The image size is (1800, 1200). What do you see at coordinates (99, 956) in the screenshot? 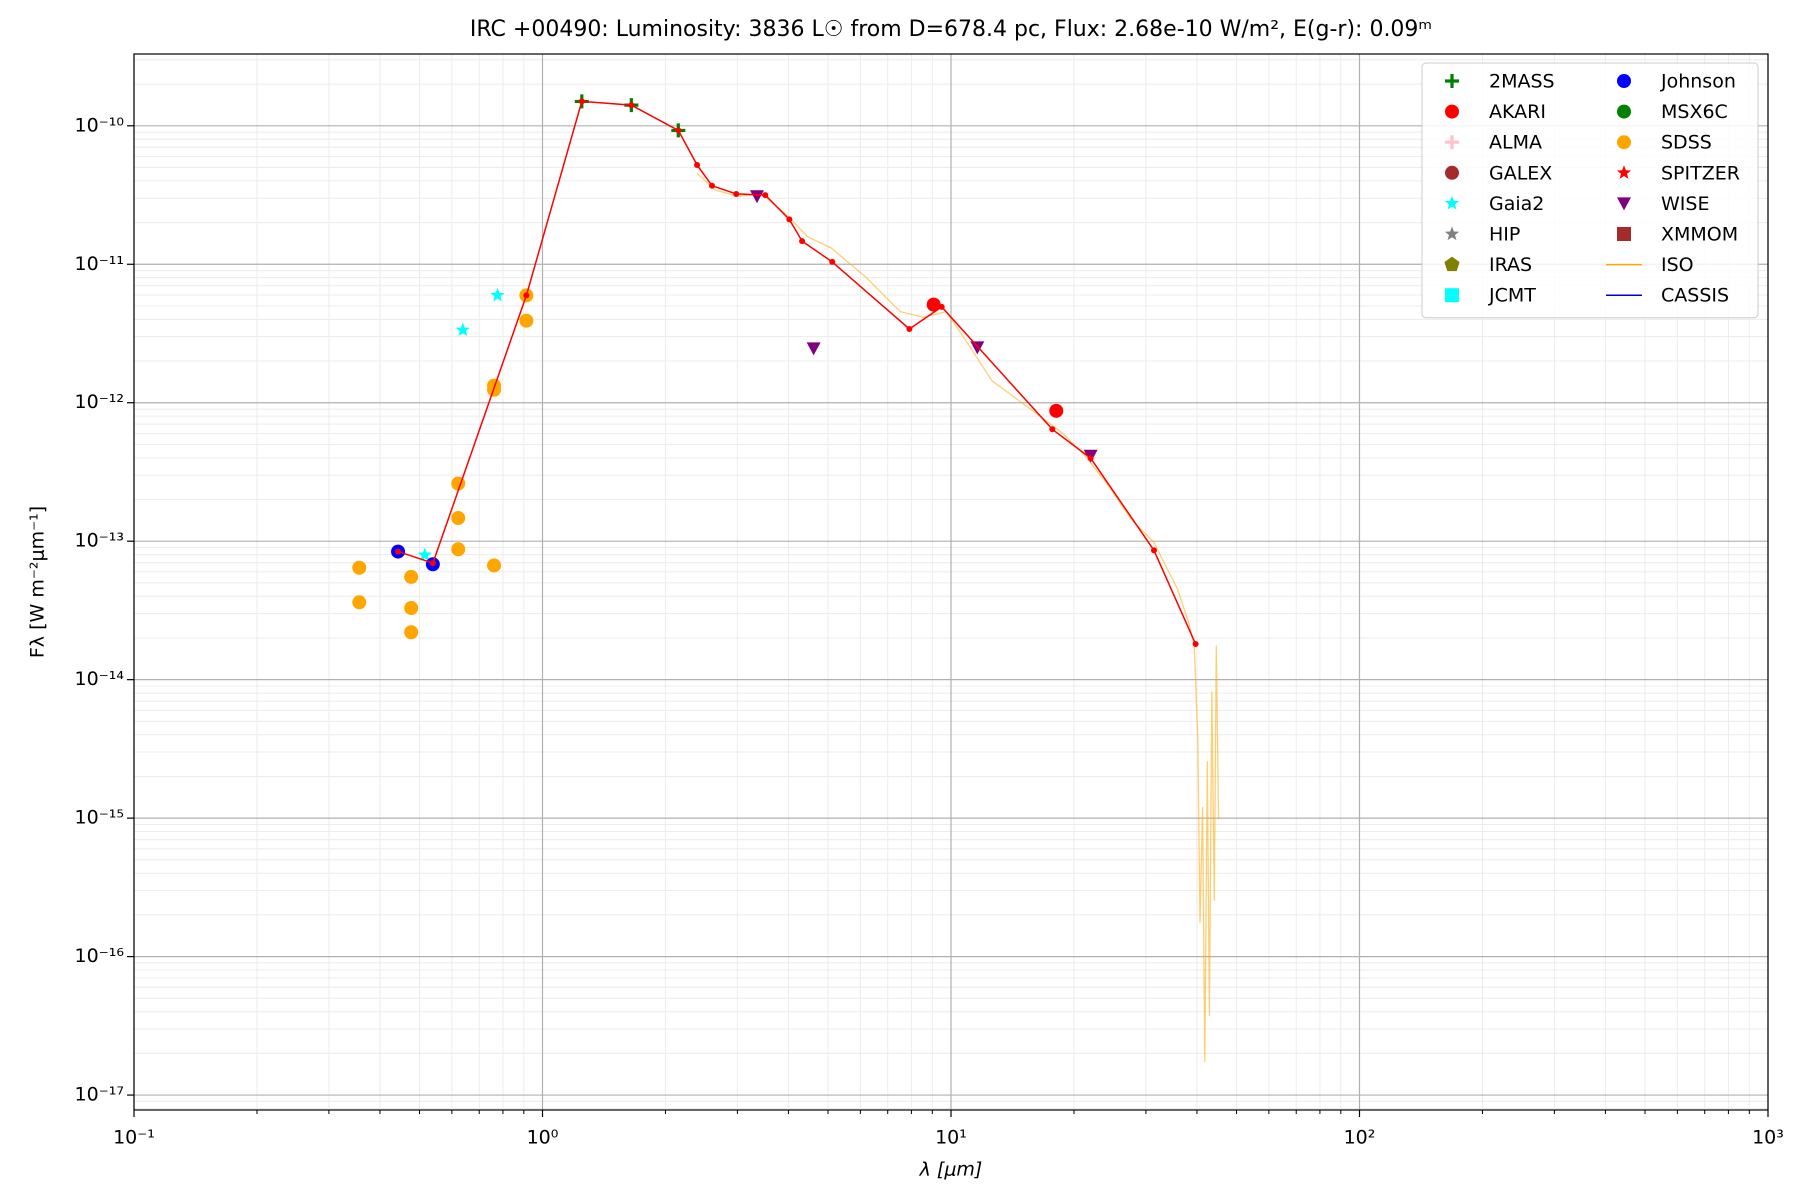
I see `y-tick-label: 10⁻¹⁶` at bounding box center [99, 956].